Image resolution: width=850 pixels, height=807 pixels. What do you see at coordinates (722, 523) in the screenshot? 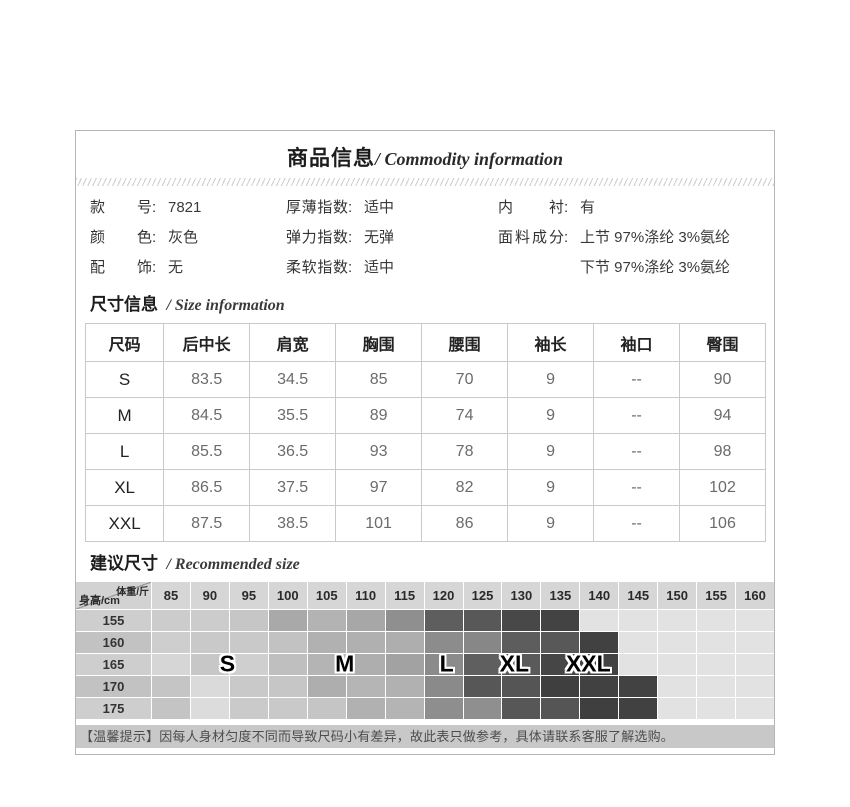
I see `size-value-cell: 106` at bounding box center [722, 523].